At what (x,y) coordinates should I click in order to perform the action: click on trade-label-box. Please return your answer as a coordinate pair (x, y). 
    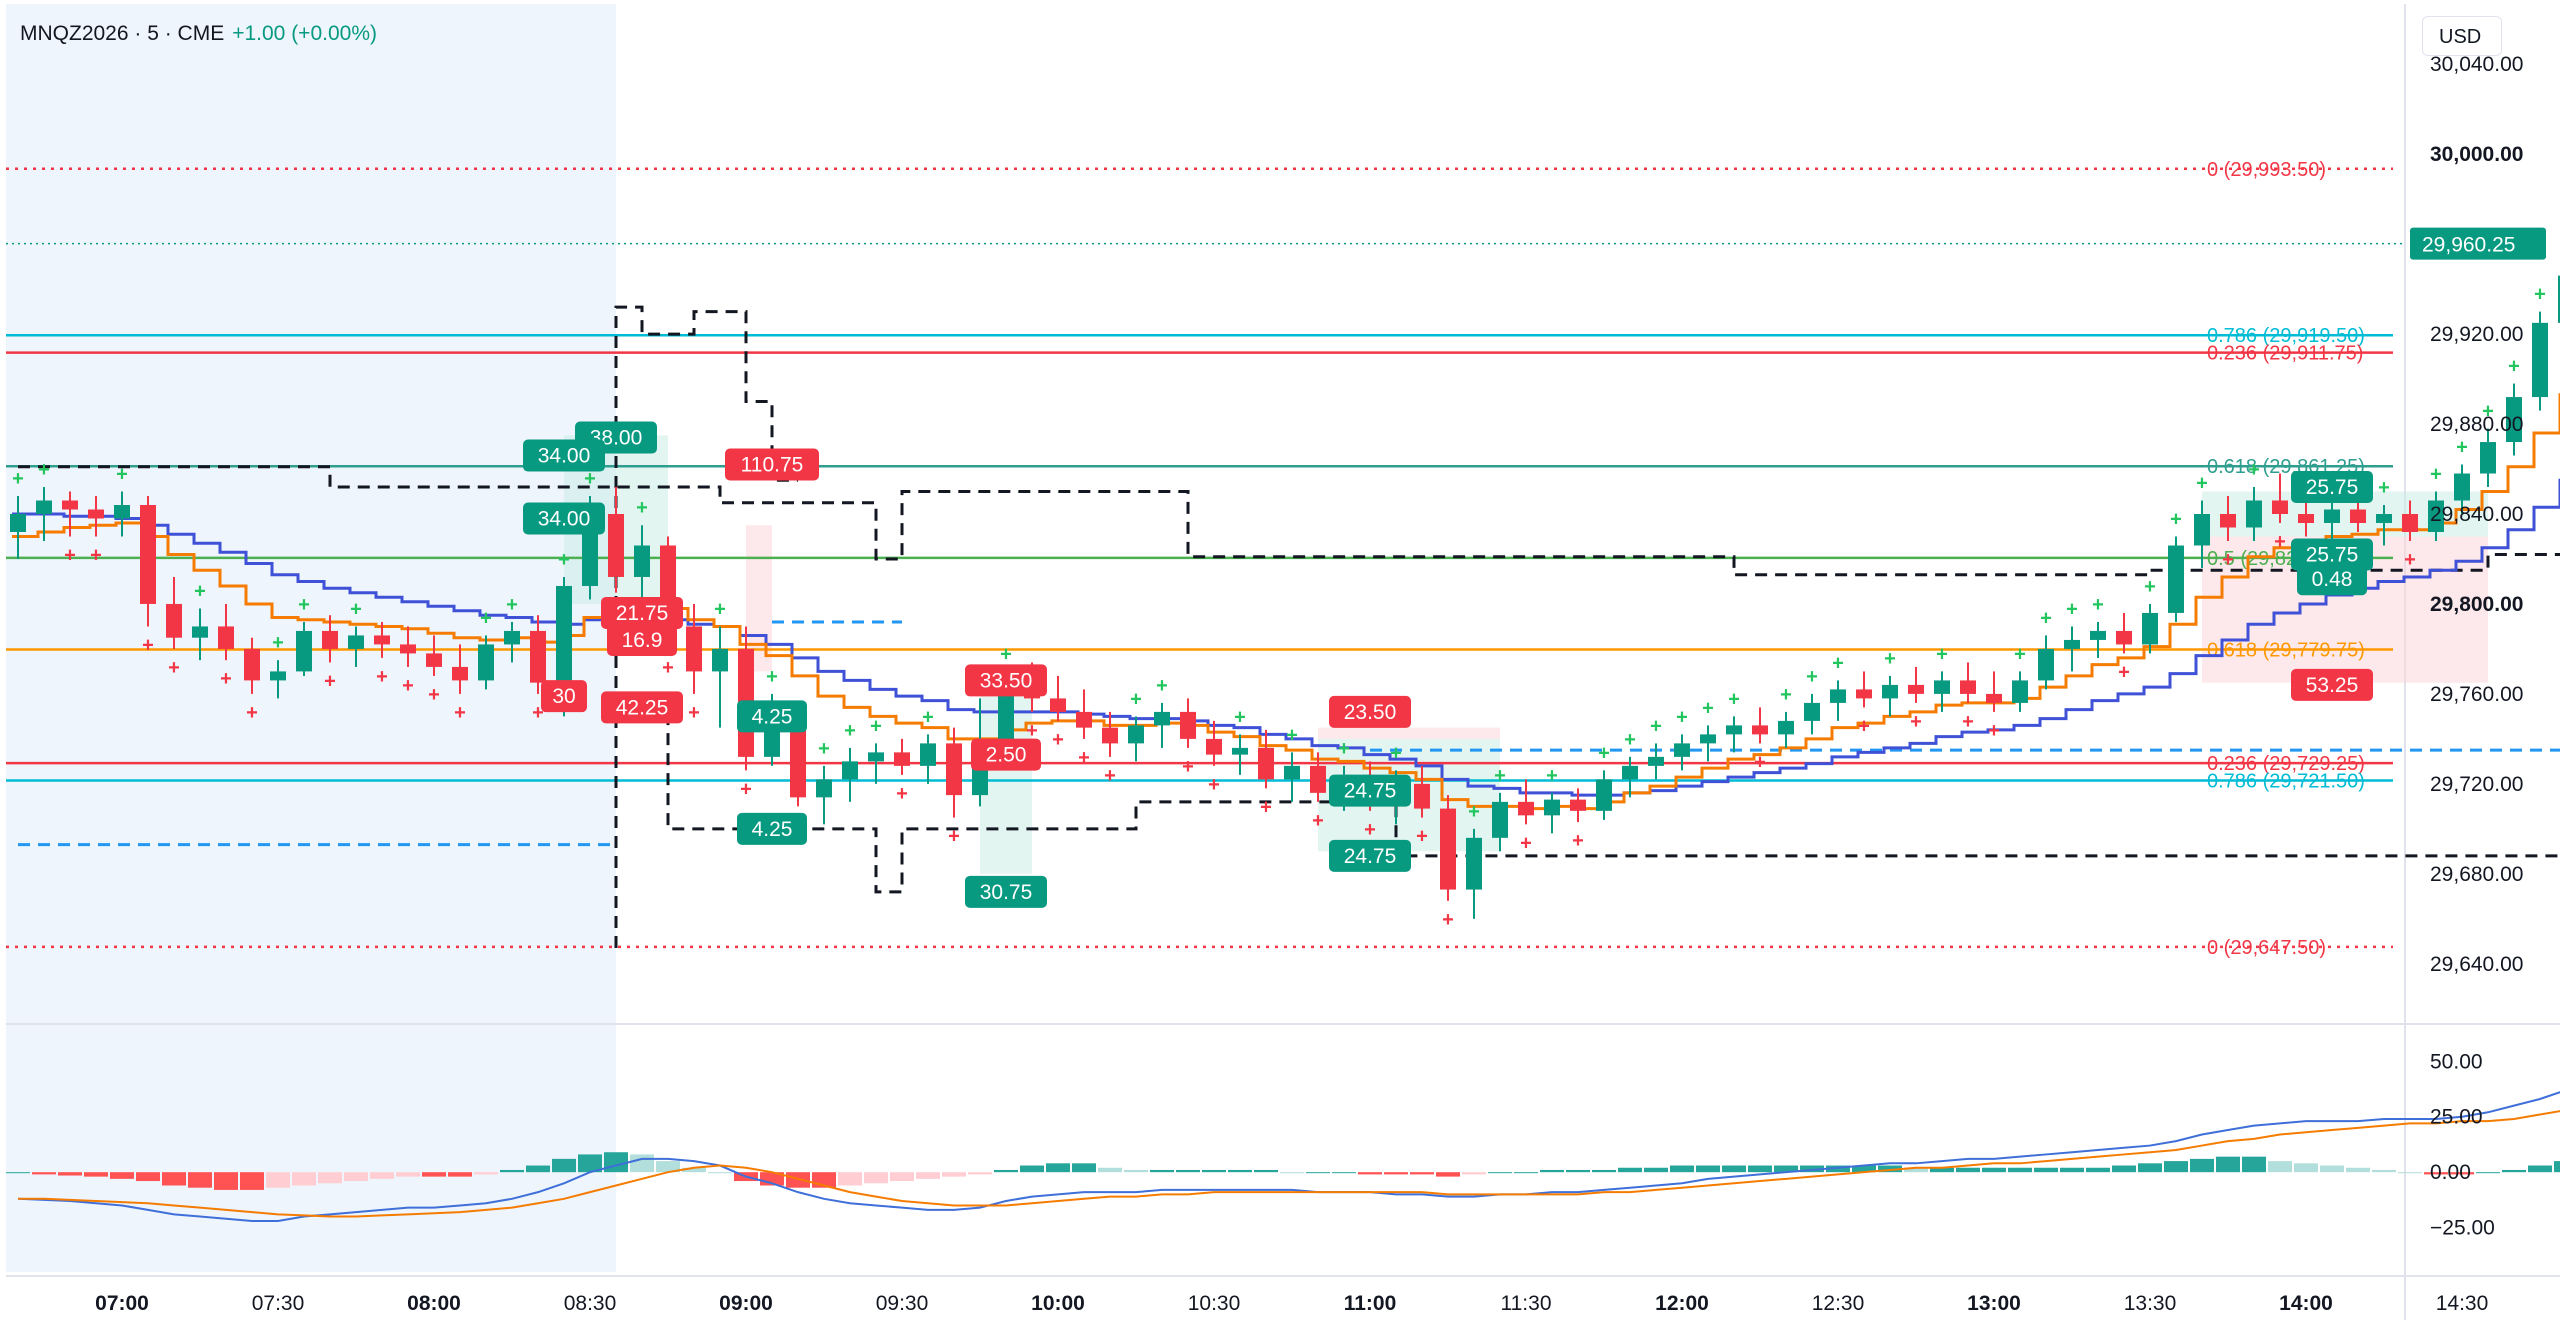
    Looking at the image, I should click on (642, 707).